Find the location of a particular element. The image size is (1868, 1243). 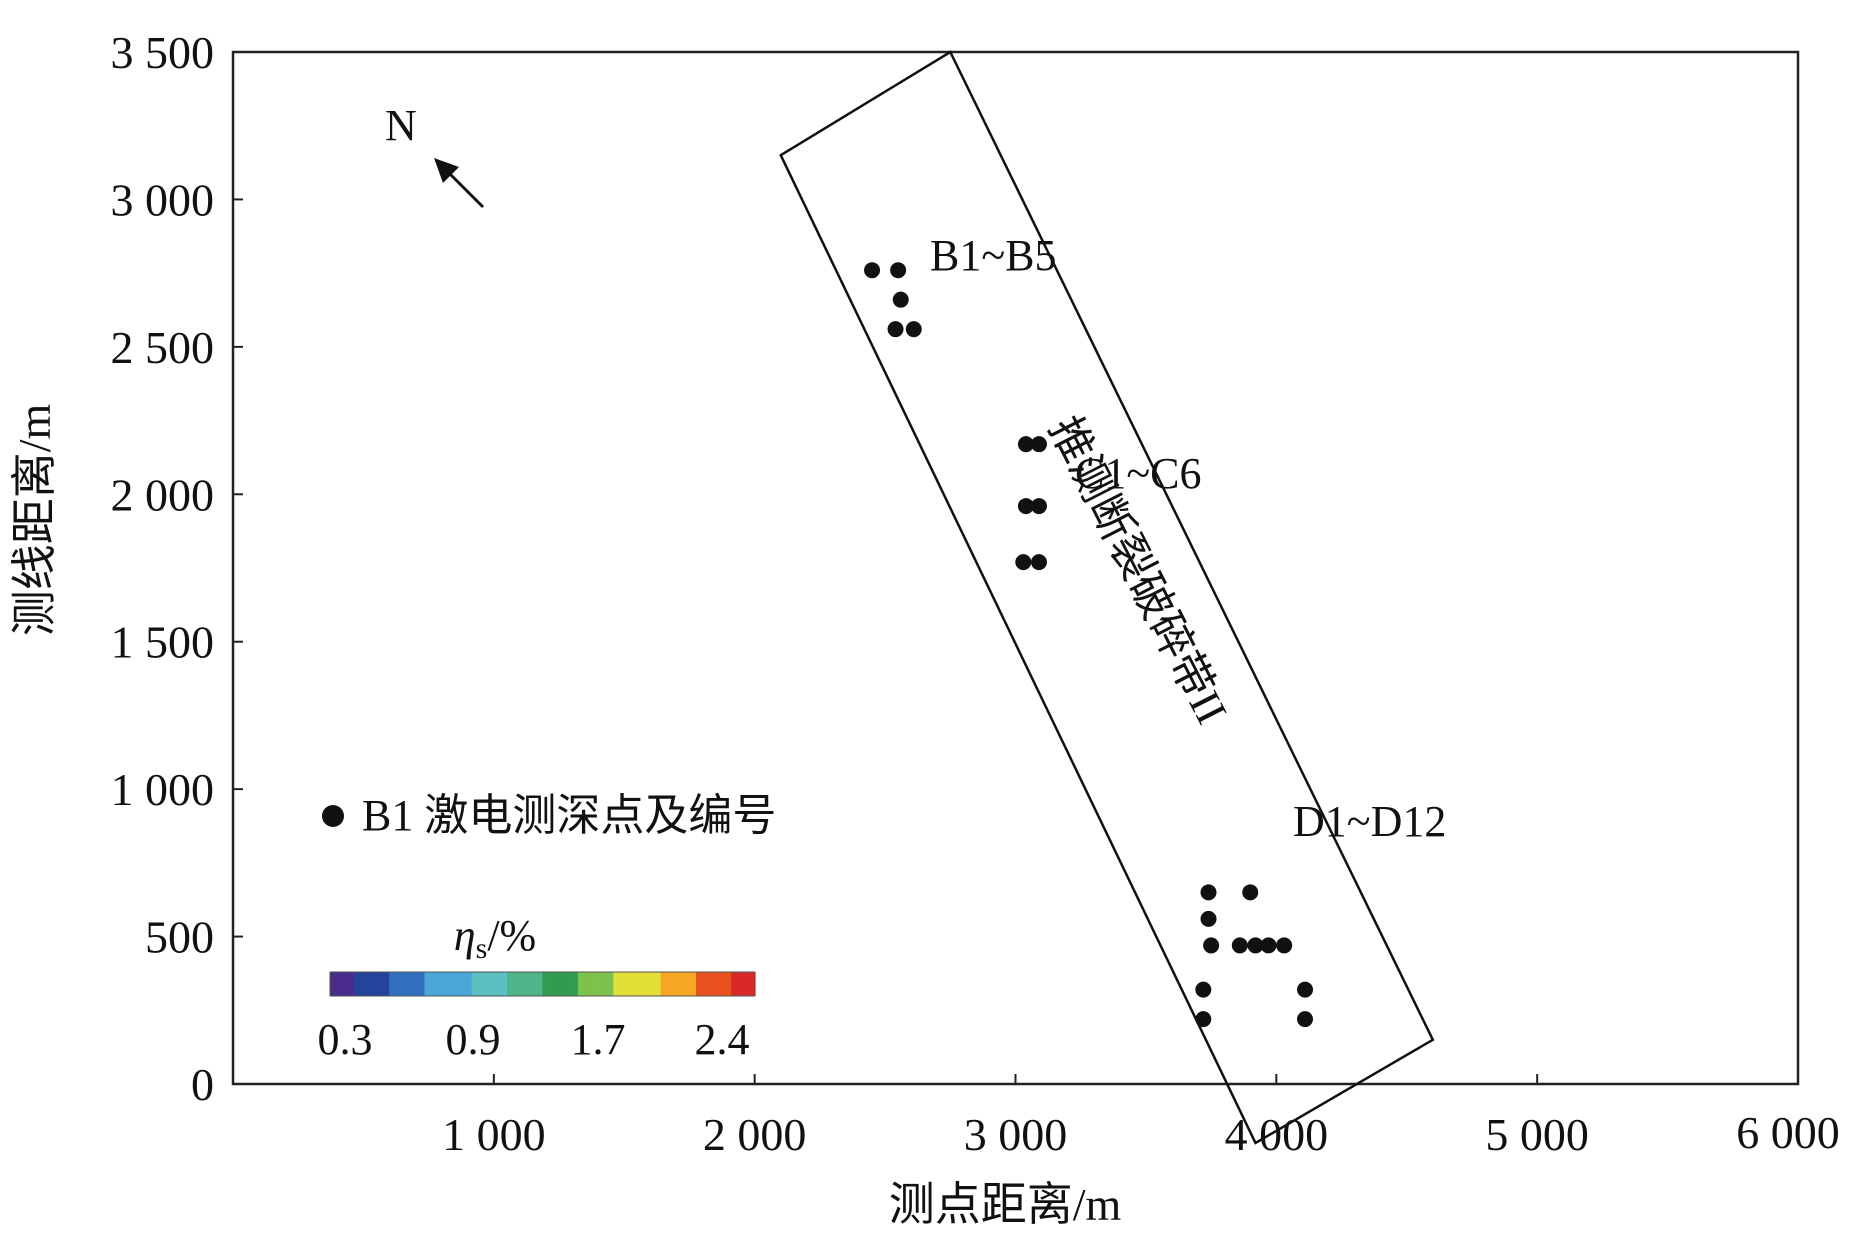

legend-text: B1 激电测深点及编号 is located at coordinates (569, 815).